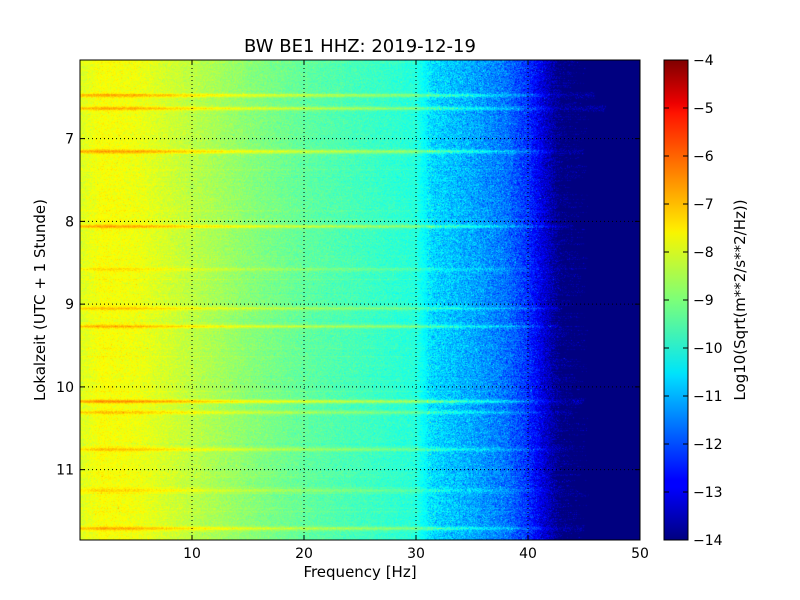  Describe the element at coordinates (65, 388) in the screenshot. I see `y-tick-label: 10` at that location.